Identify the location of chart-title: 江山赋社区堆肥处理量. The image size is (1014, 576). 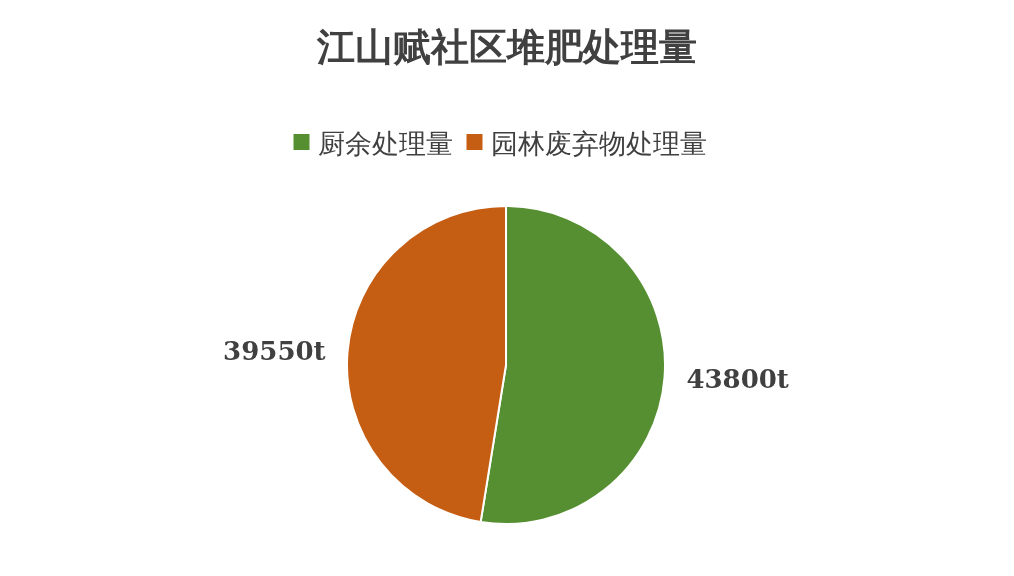
(506, 47).